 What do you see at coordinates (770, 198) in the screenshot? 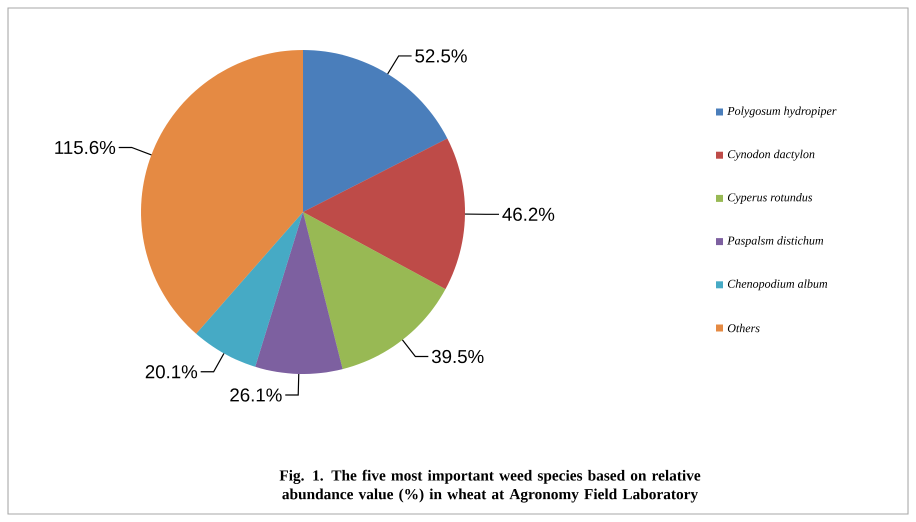
I see `legend-label: Cyperus rotundus` at bounding box center [770, 198].